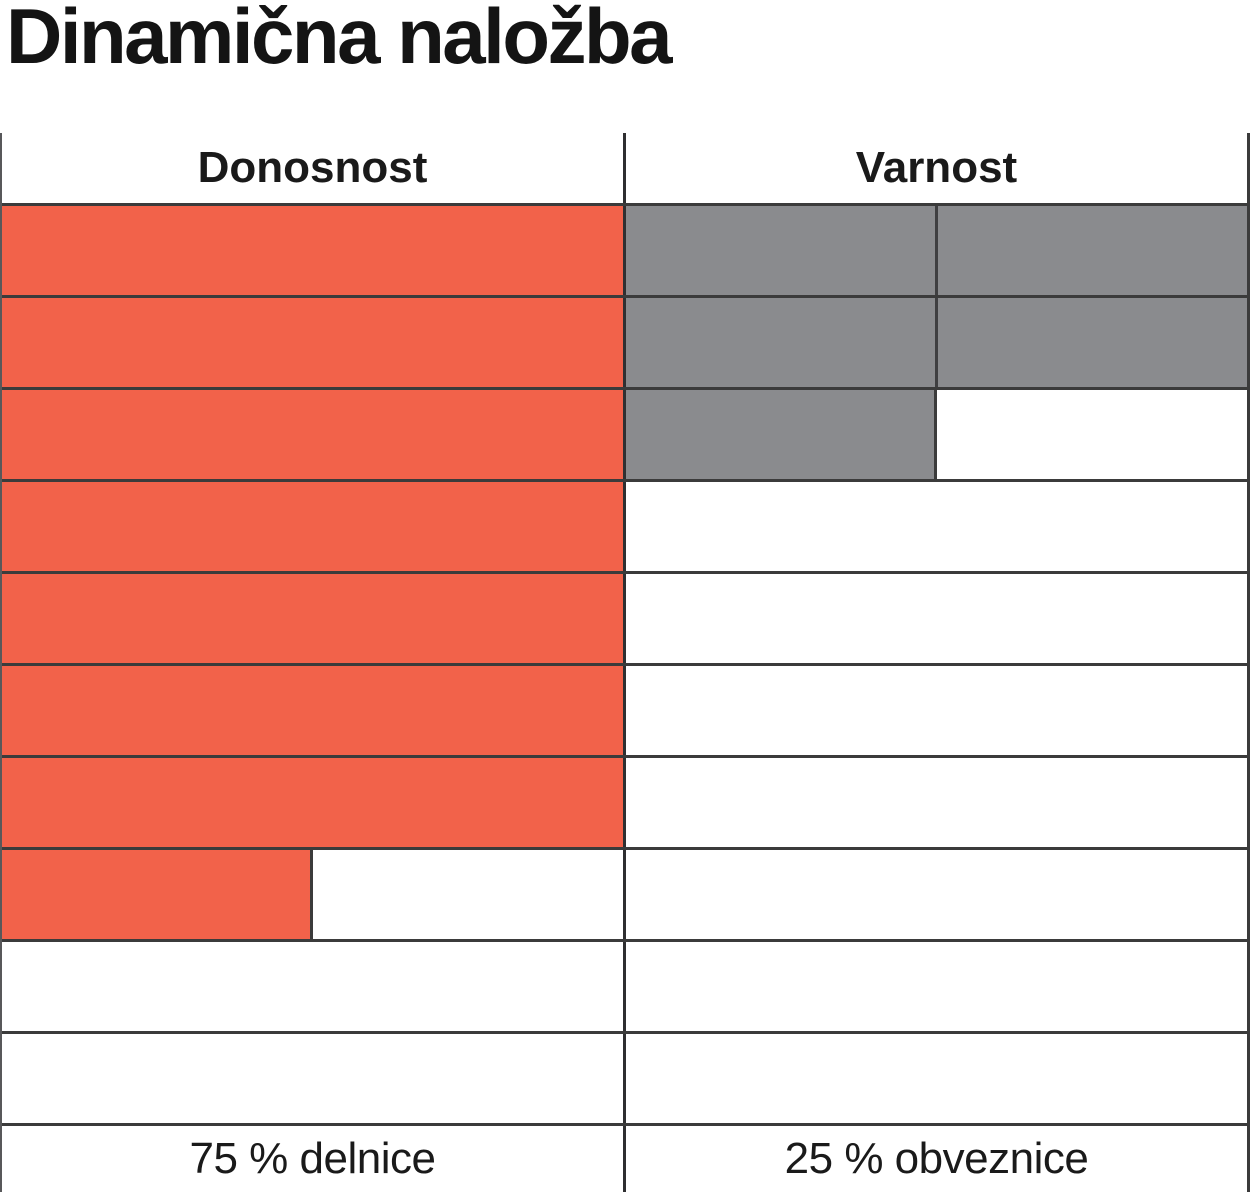 This screenshot has width=1250, height=1192. What do you see at coordinates (312, 167) in the screenshot?
I see `column-header-donosnost: Donosnost` at bounding box center [312, 167].